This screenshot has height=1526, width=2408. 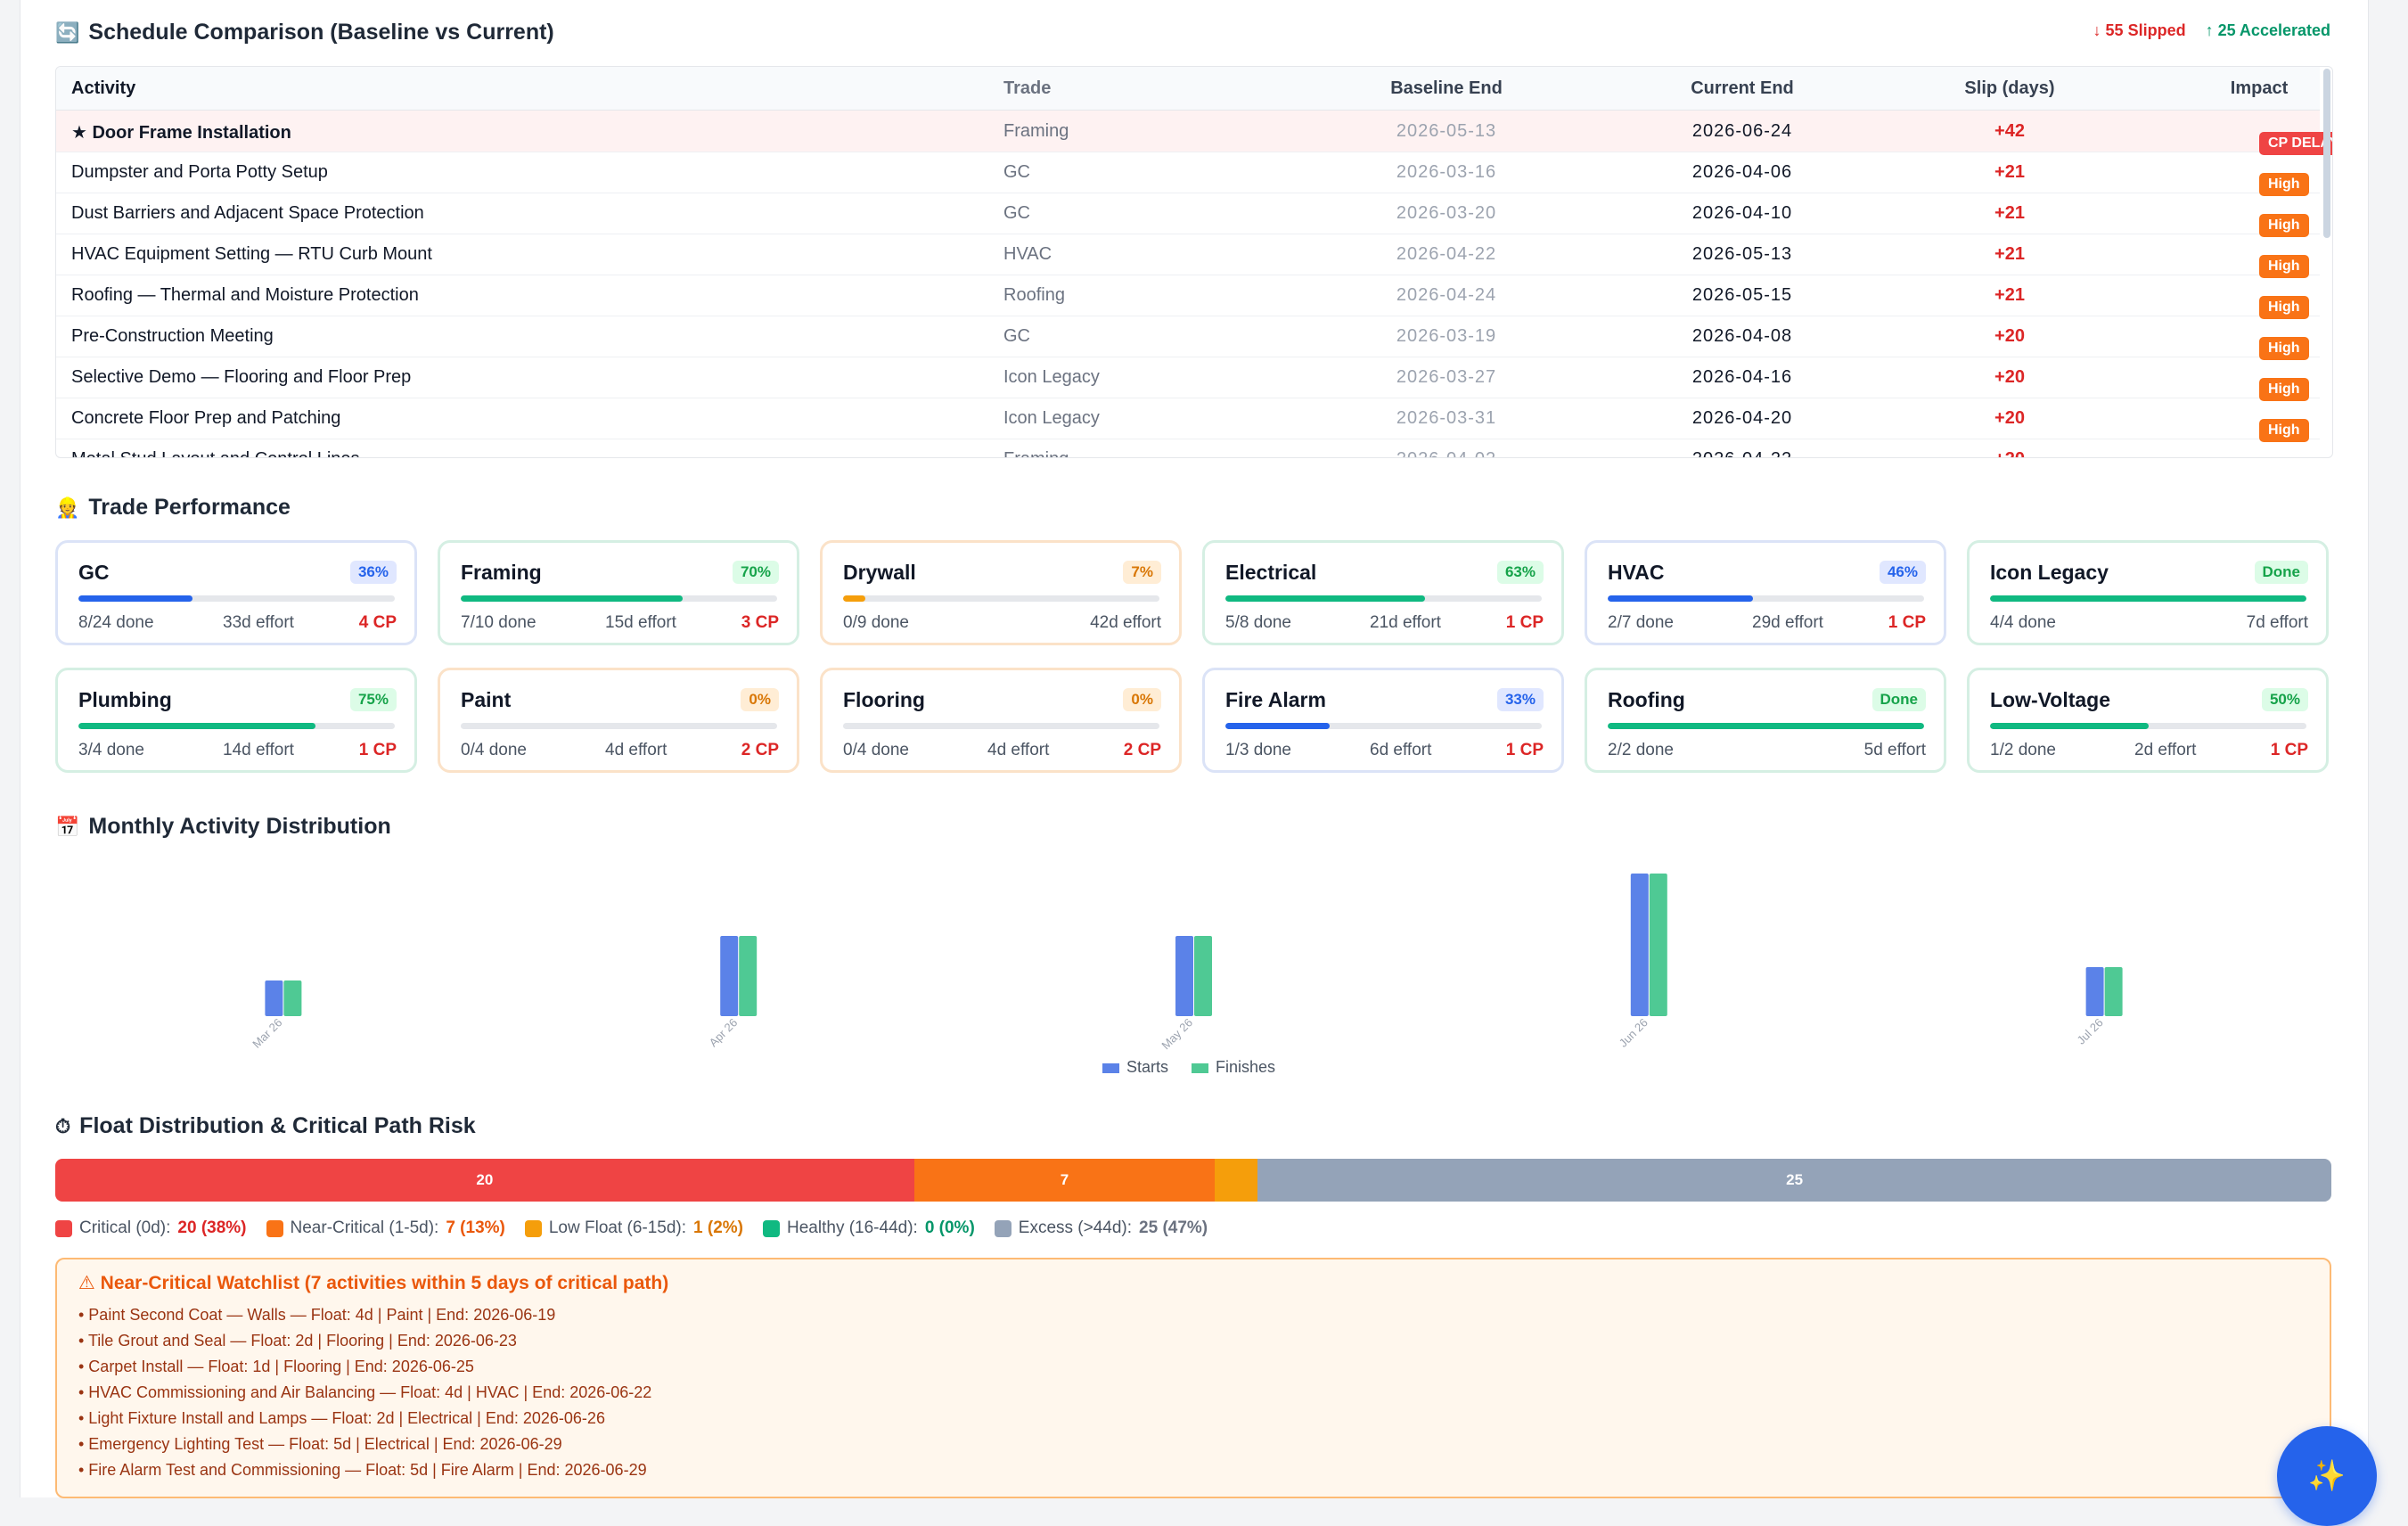 What do you see at coordinates (876, 622) in the screenshot?
I see `trade-done-count: 0/9 done` at bounding box center [876, 622].